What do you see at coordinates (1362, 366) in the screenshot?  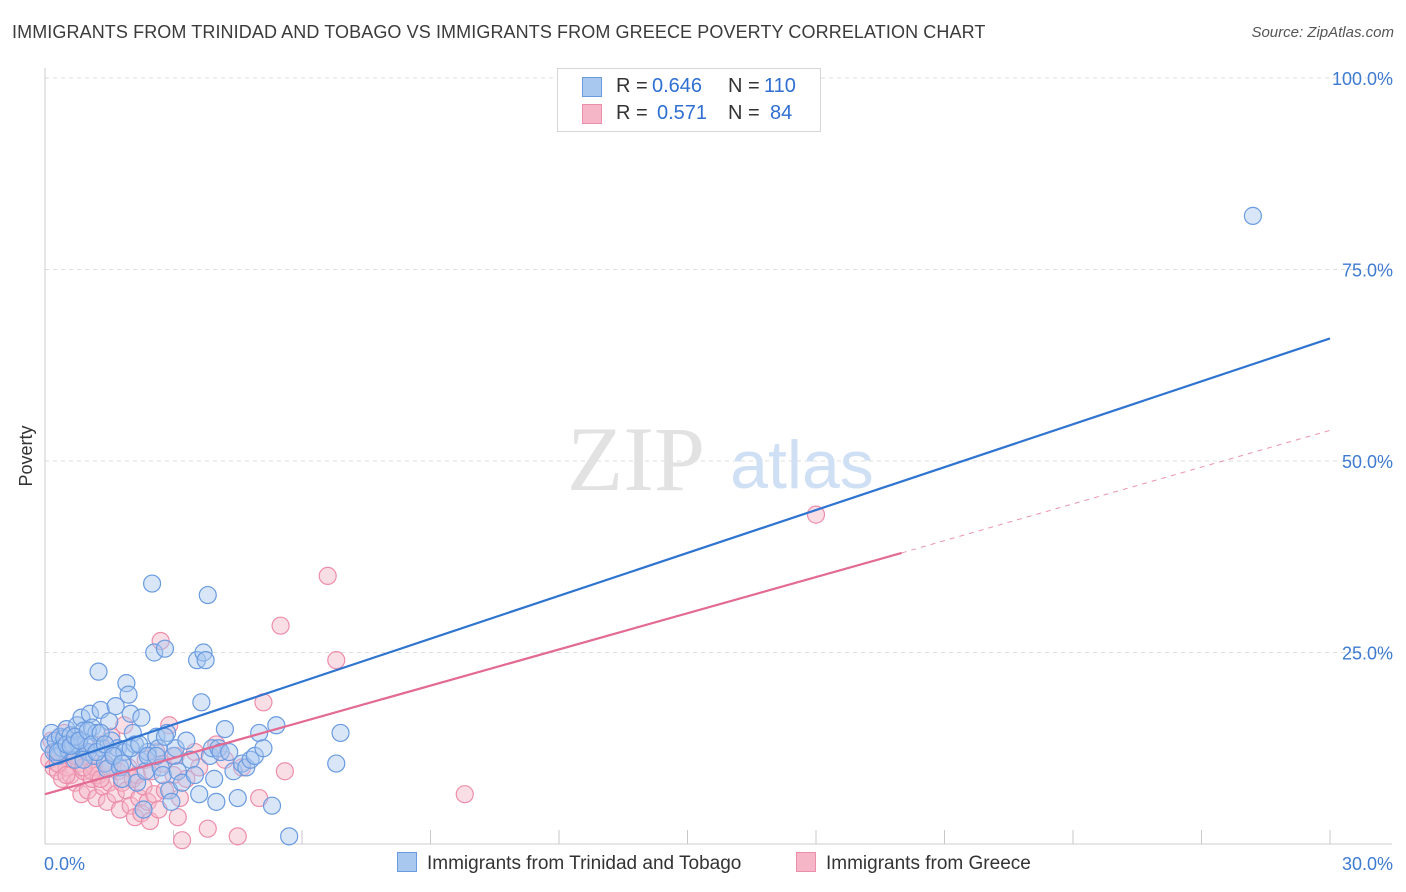 I see `y-axis-tick-labels: 25.0% 50.0% 75.0% 100.0%` at bounding box center [1362, 366].